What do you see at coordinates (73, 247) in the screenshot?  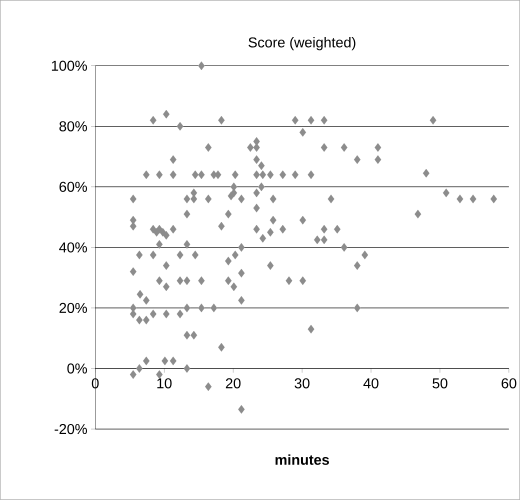 I see `y-tick-label: 40%` at bounding box center [73, 247].